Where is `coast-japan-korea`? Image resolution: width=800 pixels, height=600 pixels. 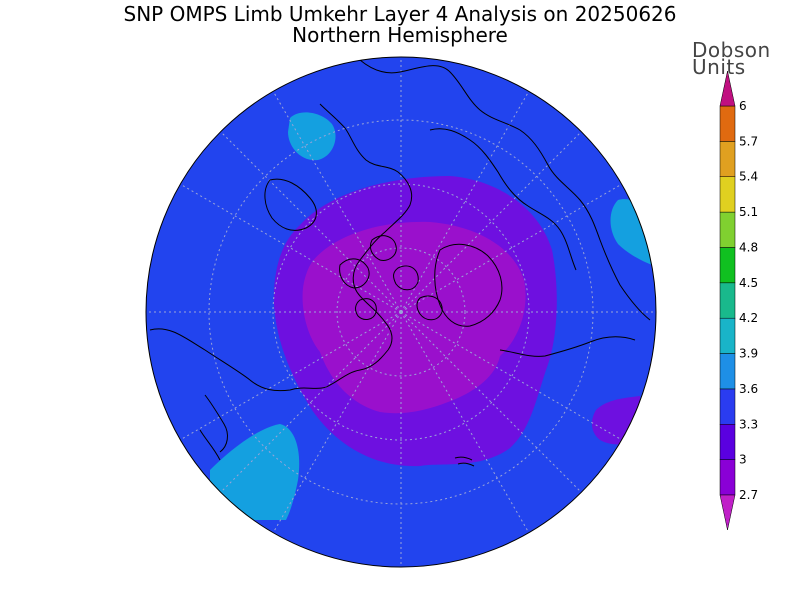 coast-japan-korea is located at coordinates (213, 427).